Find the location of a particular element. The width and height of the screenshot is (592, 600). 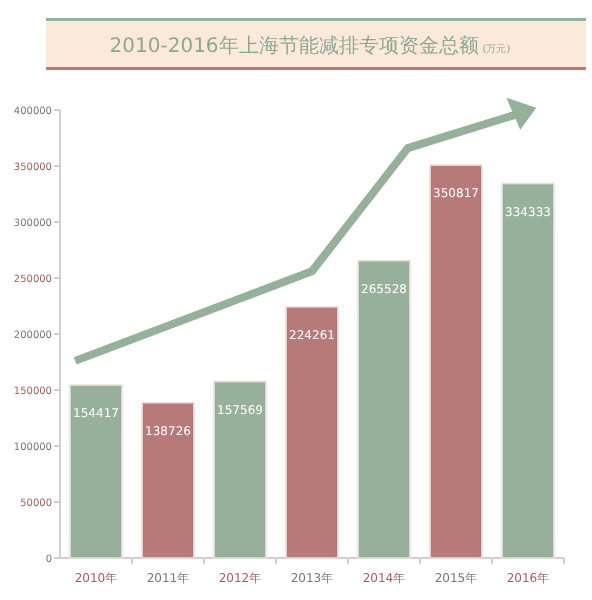

chart-title: 2010-2016年上海节能减排专项资金总额 is located at coordinates (294, 46).